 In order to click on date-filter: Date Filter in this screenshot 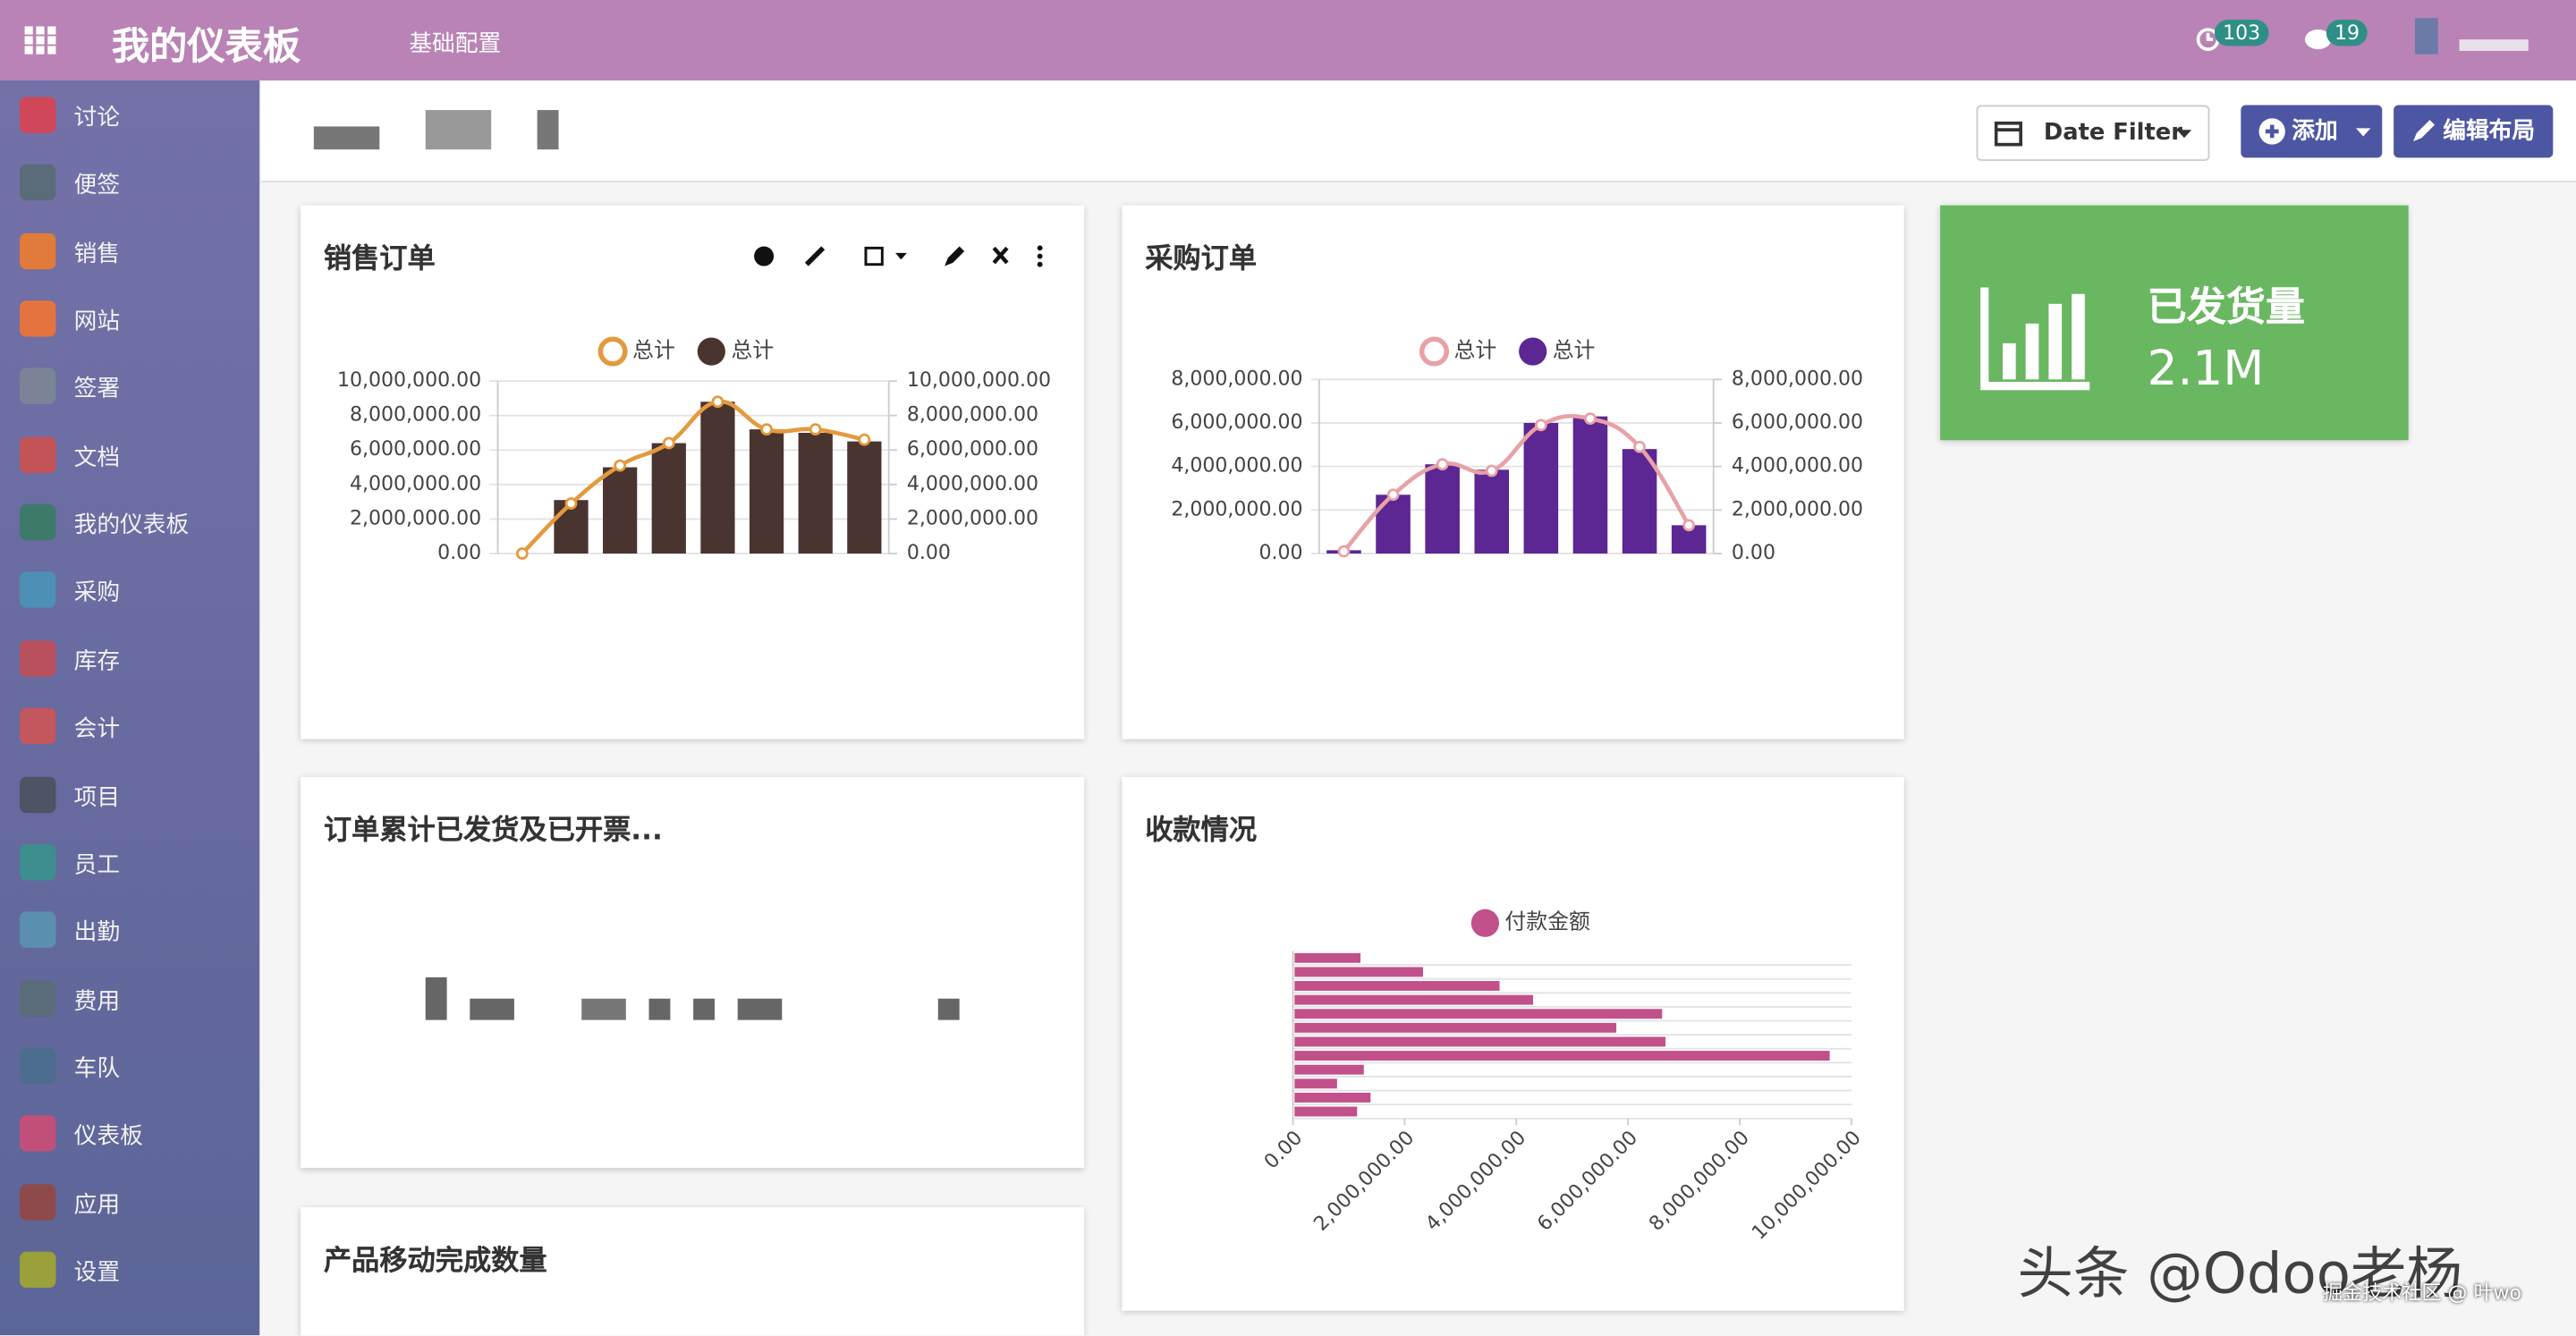, I will do `click(2093, 133)`.